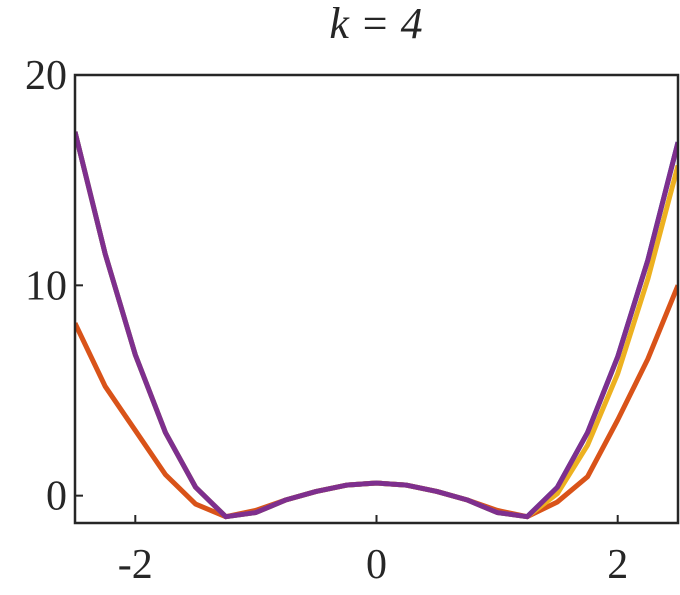 The height and width of the screenshot is (595, 680). What do you see at coordinates (135, 565) in the screenshot?
I see `x-tick-label: -2` at bounding box center [135, 565].